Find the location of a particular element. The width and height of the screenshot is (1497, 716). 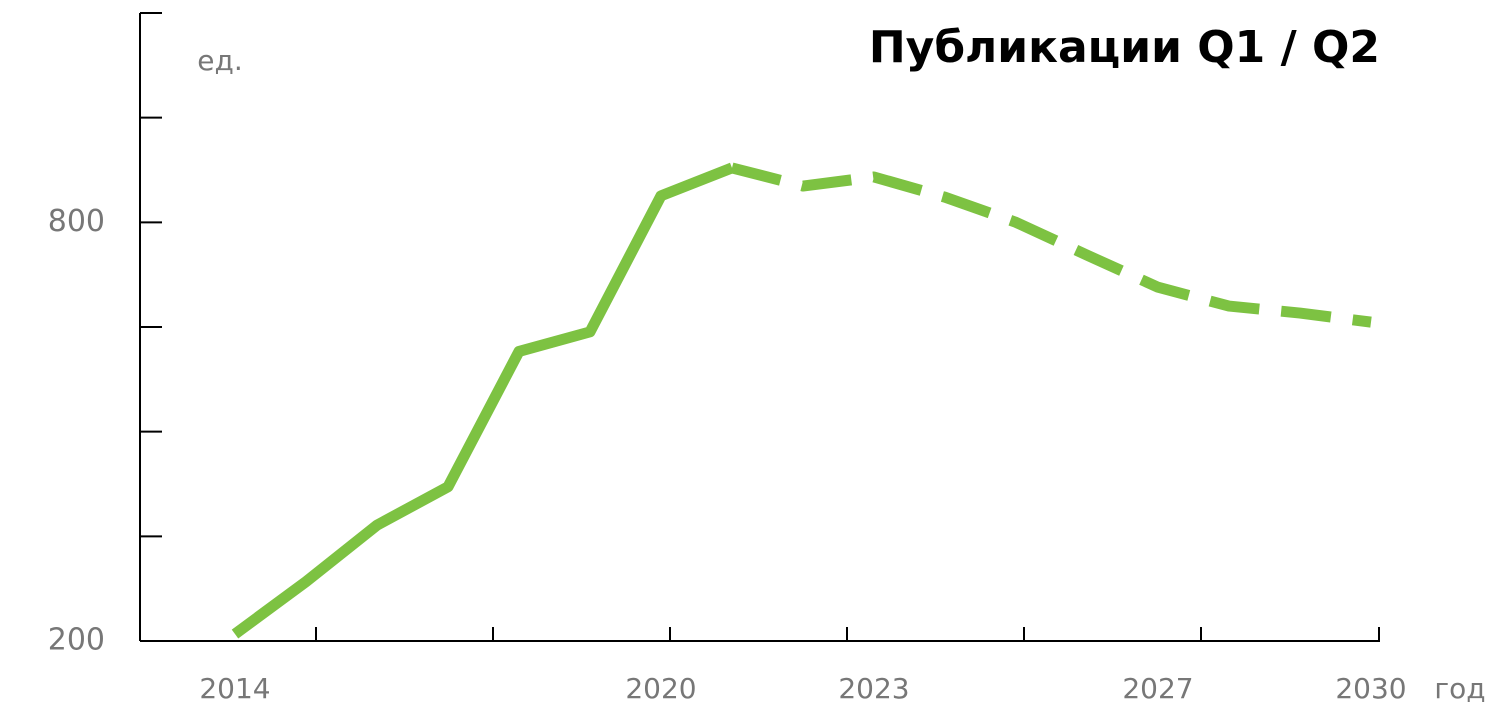

y-unit-label: ед. is located at coordinates (220, 60).